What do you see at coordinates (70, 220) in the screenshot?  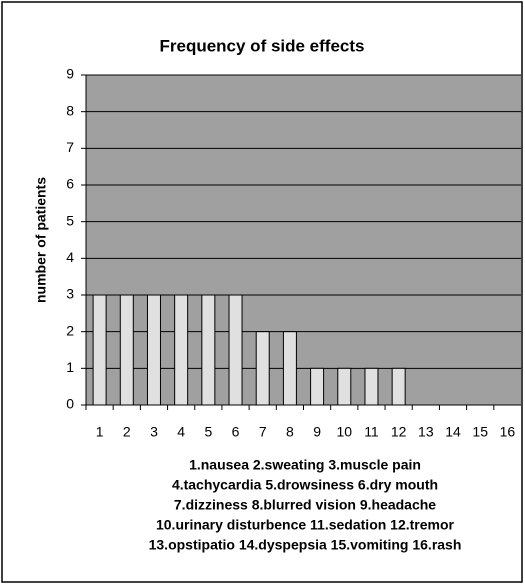 I see `y-tick-label: 5` at bounding box center [70, 220].